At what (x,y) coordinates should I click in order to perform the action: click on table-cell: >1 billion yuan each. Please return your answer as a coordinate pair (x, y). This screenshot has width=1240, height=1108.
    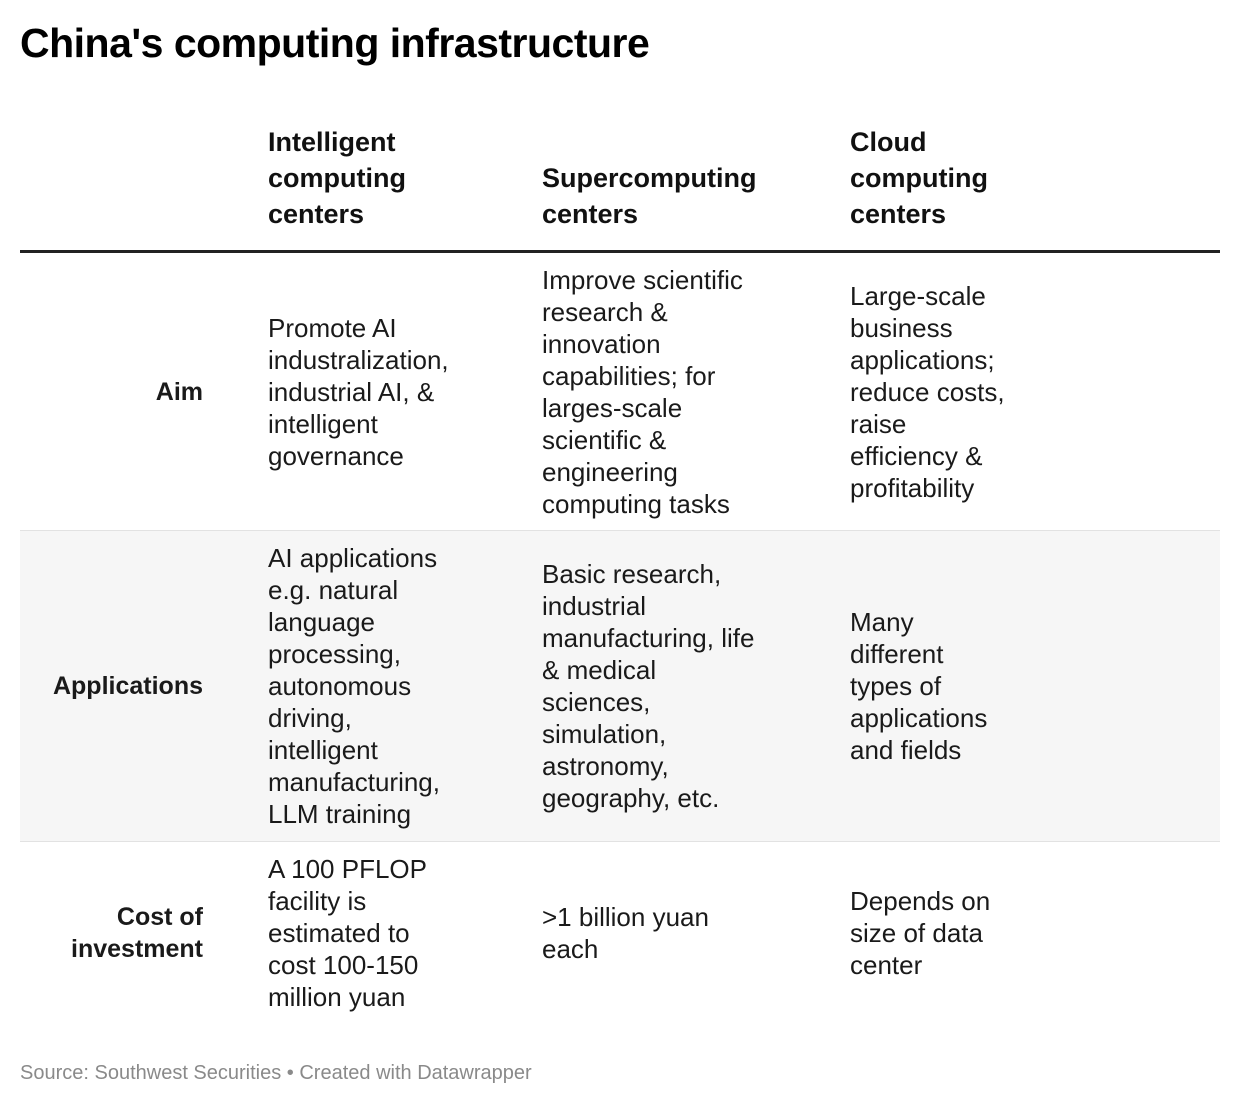
    Looking at the image, I should click on (625, 932).